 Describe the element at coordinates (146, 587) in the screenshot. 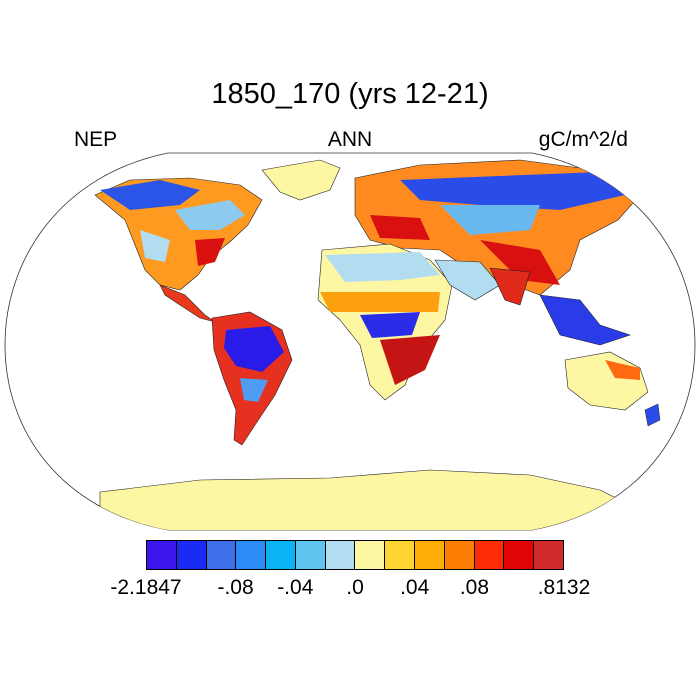

I see `colorbar-tick-label: -2.1847` at that location.